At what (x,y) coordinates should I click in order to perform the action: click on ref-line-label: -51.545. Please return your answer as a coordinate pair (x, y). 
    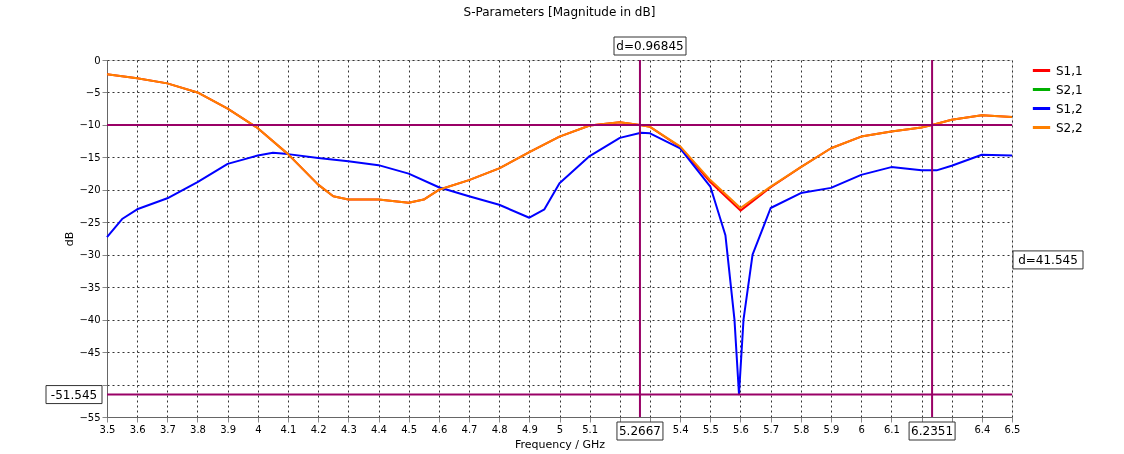
    Looking at the image, I should click on (74, 394).